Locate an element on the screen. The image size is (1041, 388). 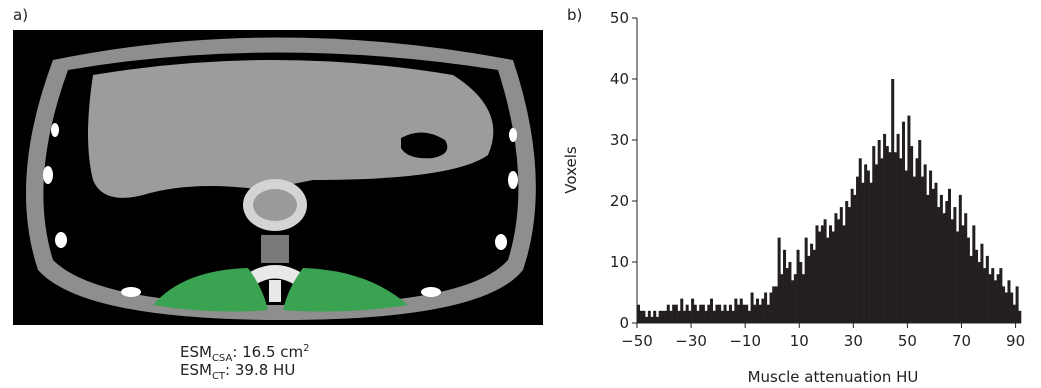
esm-ct-value: : 39.8 HU is located at coordinates (260, 370).